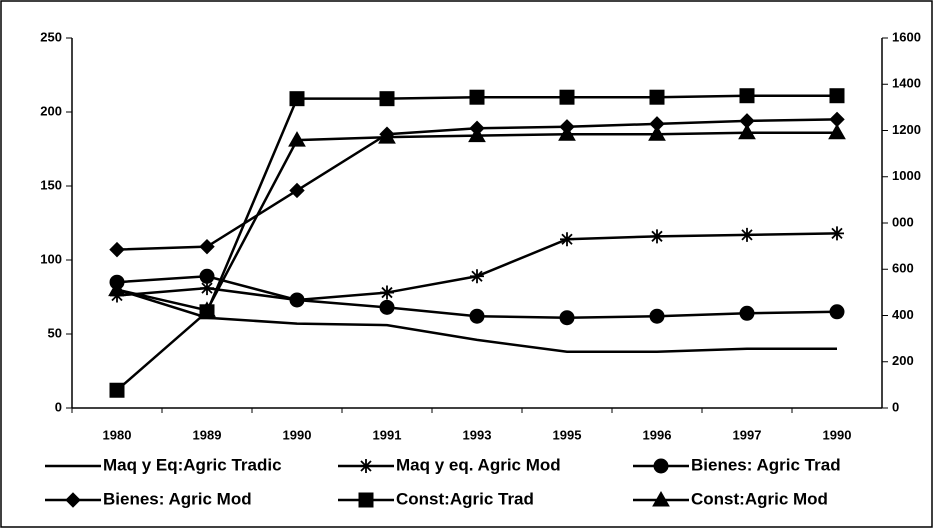 This screenshot has width=934, height=529. What do you see at coordinates (51, 258) in the screenshot?
I see `y-tick-label: 100` at bounding box center [51, 258].